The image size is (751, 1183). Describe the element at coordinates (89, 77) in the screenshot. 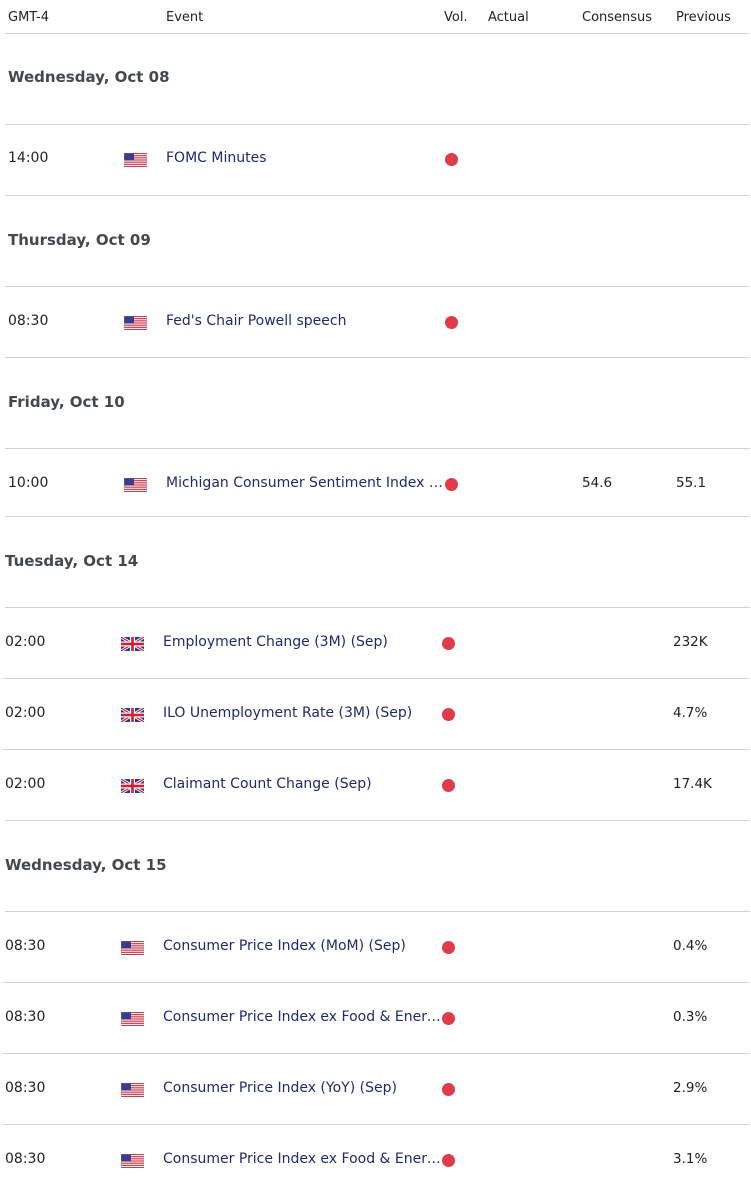

I see `day-heading: Wednesday, Oct 08` at that location.